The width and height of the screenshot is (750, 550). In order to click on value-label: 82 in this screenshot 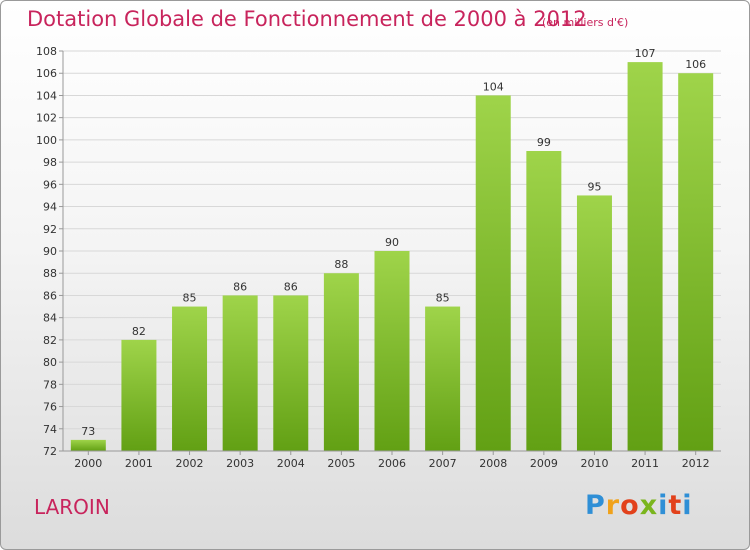, I will do `click(139, 331)`.